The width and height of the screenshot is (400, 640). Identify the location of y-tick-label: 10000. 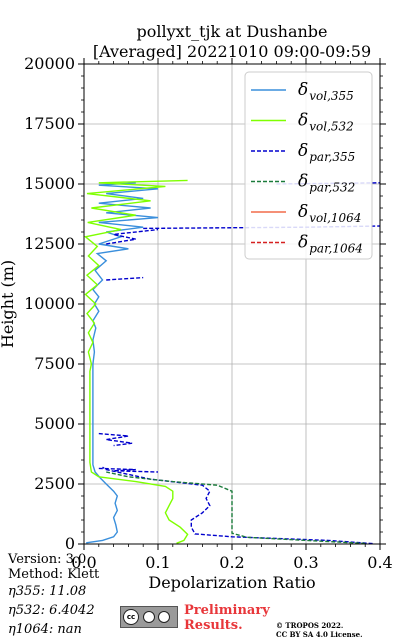
(49, 303).